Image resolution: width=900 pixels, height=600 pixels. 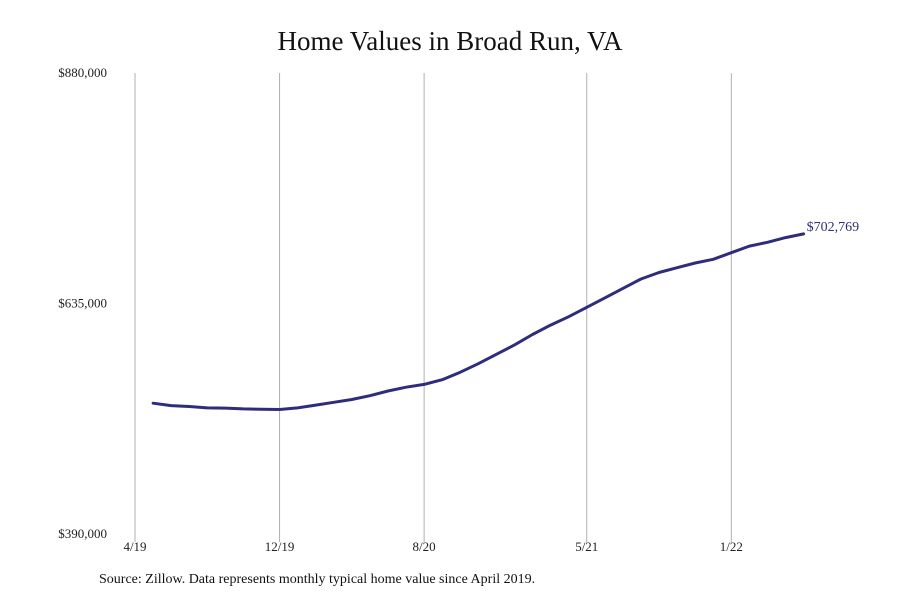 I want to click on chart-title: Home Values in Broad Run, VA, so click(x=450, y=41).